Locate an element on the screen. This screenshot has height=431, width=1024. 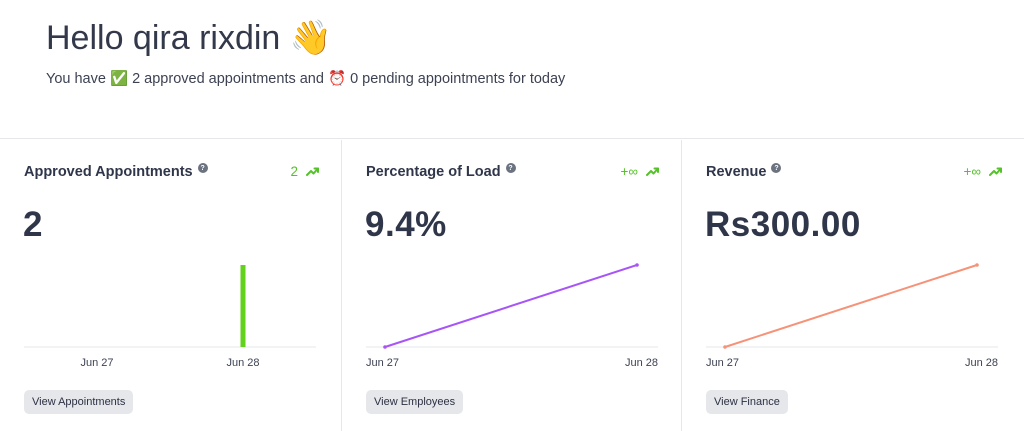
metric-value: Rs300.00 is located at coordinates (783, 224).